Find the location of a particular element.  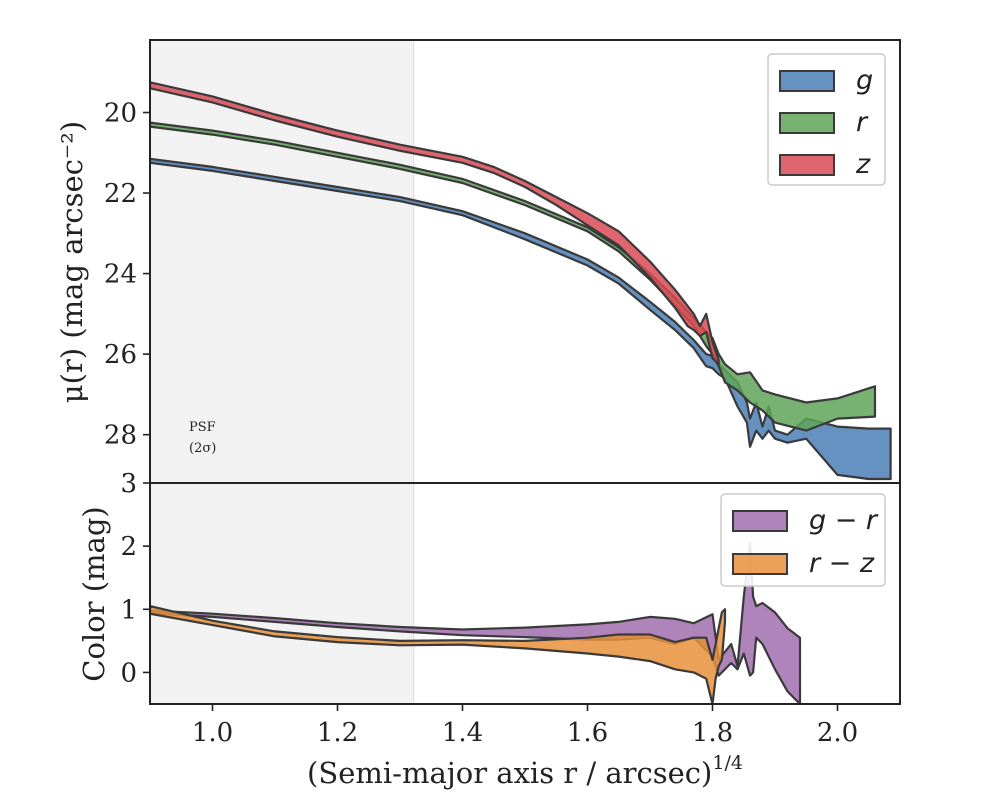

bottom-legend-label: g − r is located at coordinates (844, 520).